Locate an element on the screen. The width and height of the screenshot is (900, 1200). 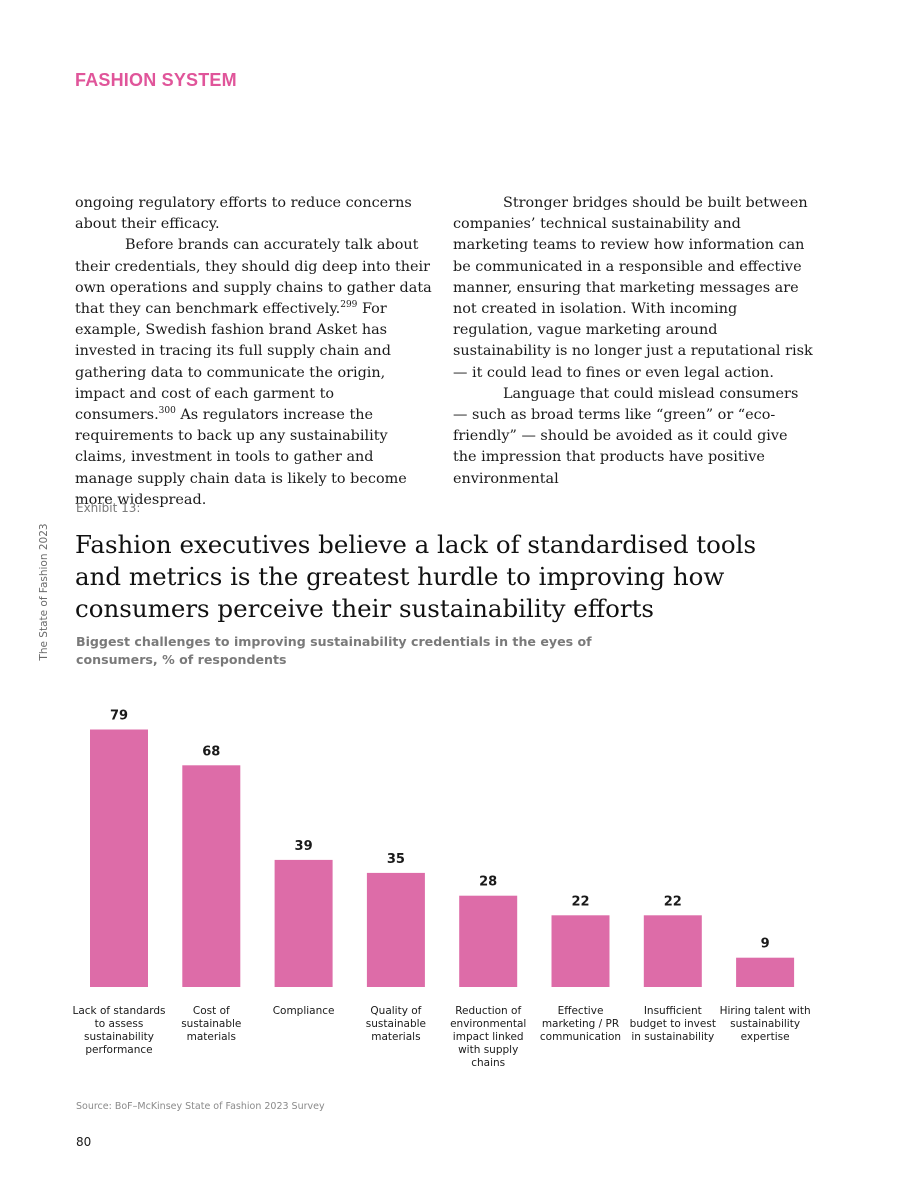
footnote-299: 299 is located at coordinates (349, 305).